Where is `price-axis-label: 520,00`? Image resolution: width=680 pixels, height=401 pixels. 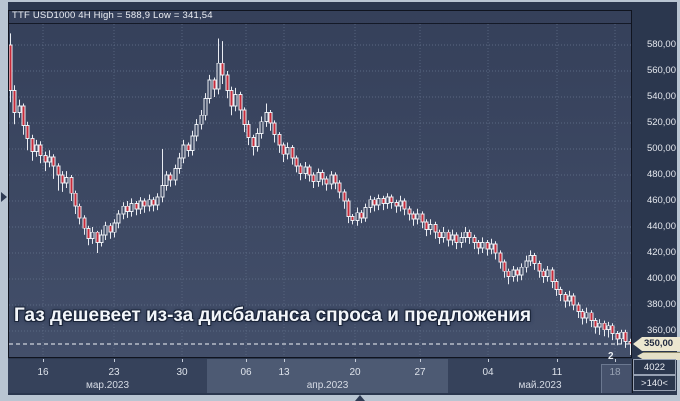 price-axis-label: 520,00 is located at coordinates (661, 122).